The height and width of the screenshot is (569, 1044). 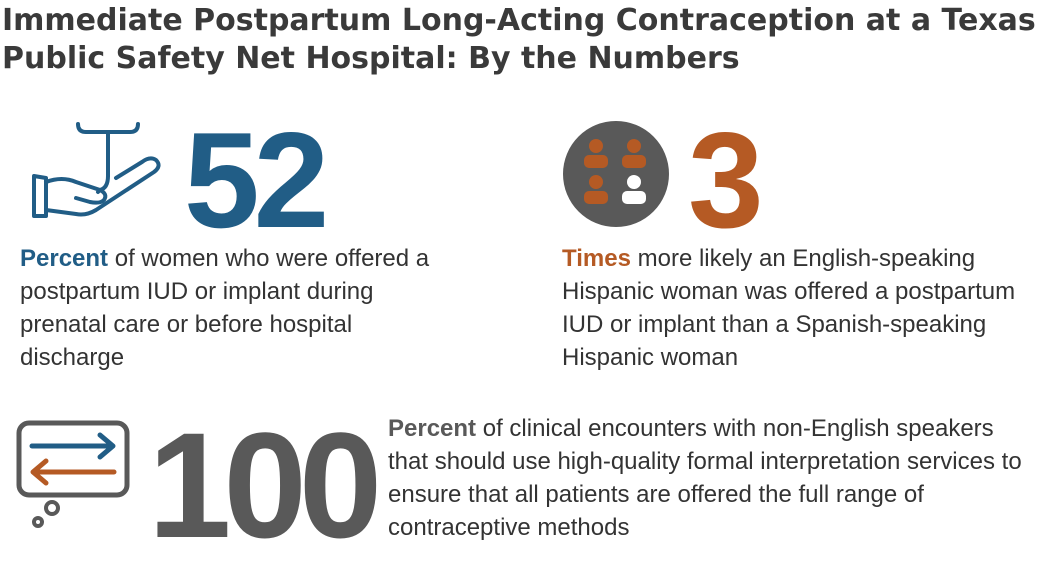 I want to click on stat-keyword-1: Percent, so click(x=64, y=258).